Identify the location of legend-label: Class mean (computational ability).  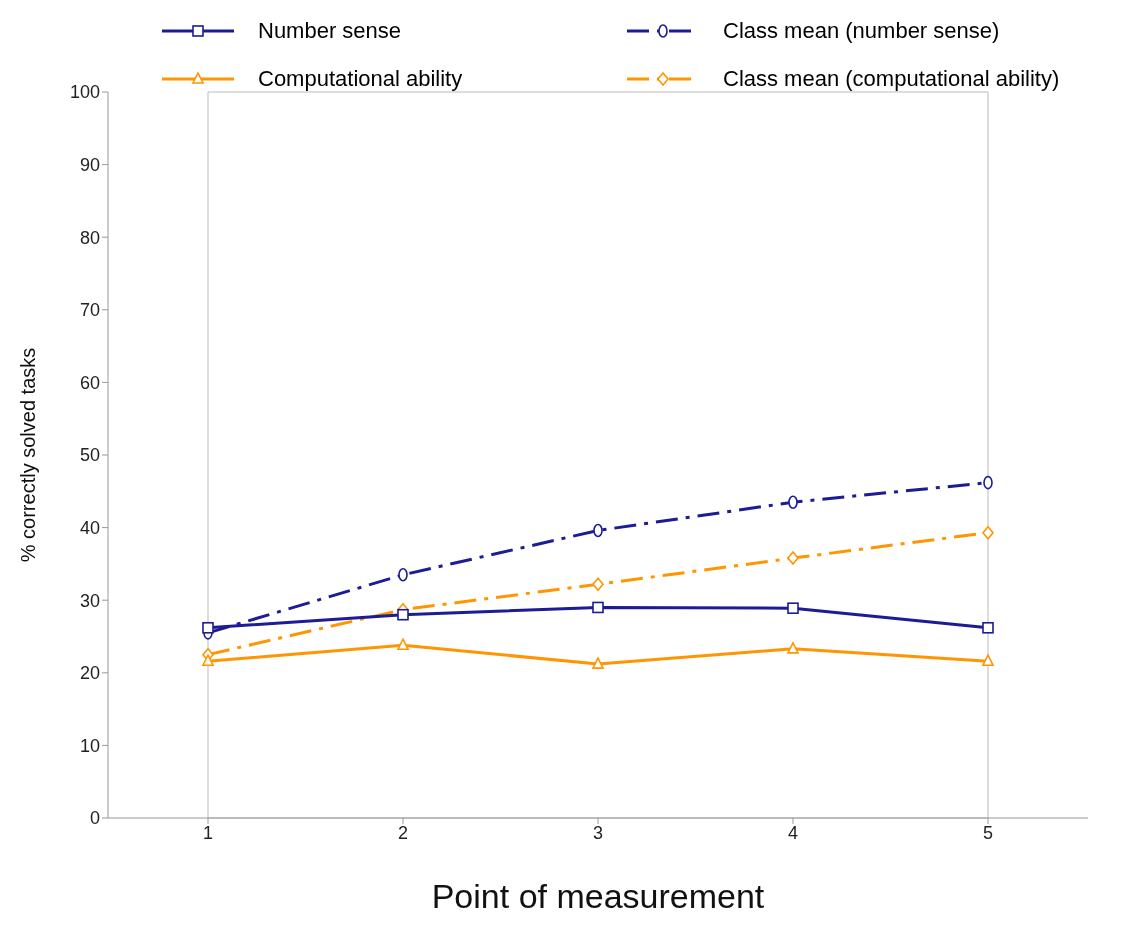
(891, 79).